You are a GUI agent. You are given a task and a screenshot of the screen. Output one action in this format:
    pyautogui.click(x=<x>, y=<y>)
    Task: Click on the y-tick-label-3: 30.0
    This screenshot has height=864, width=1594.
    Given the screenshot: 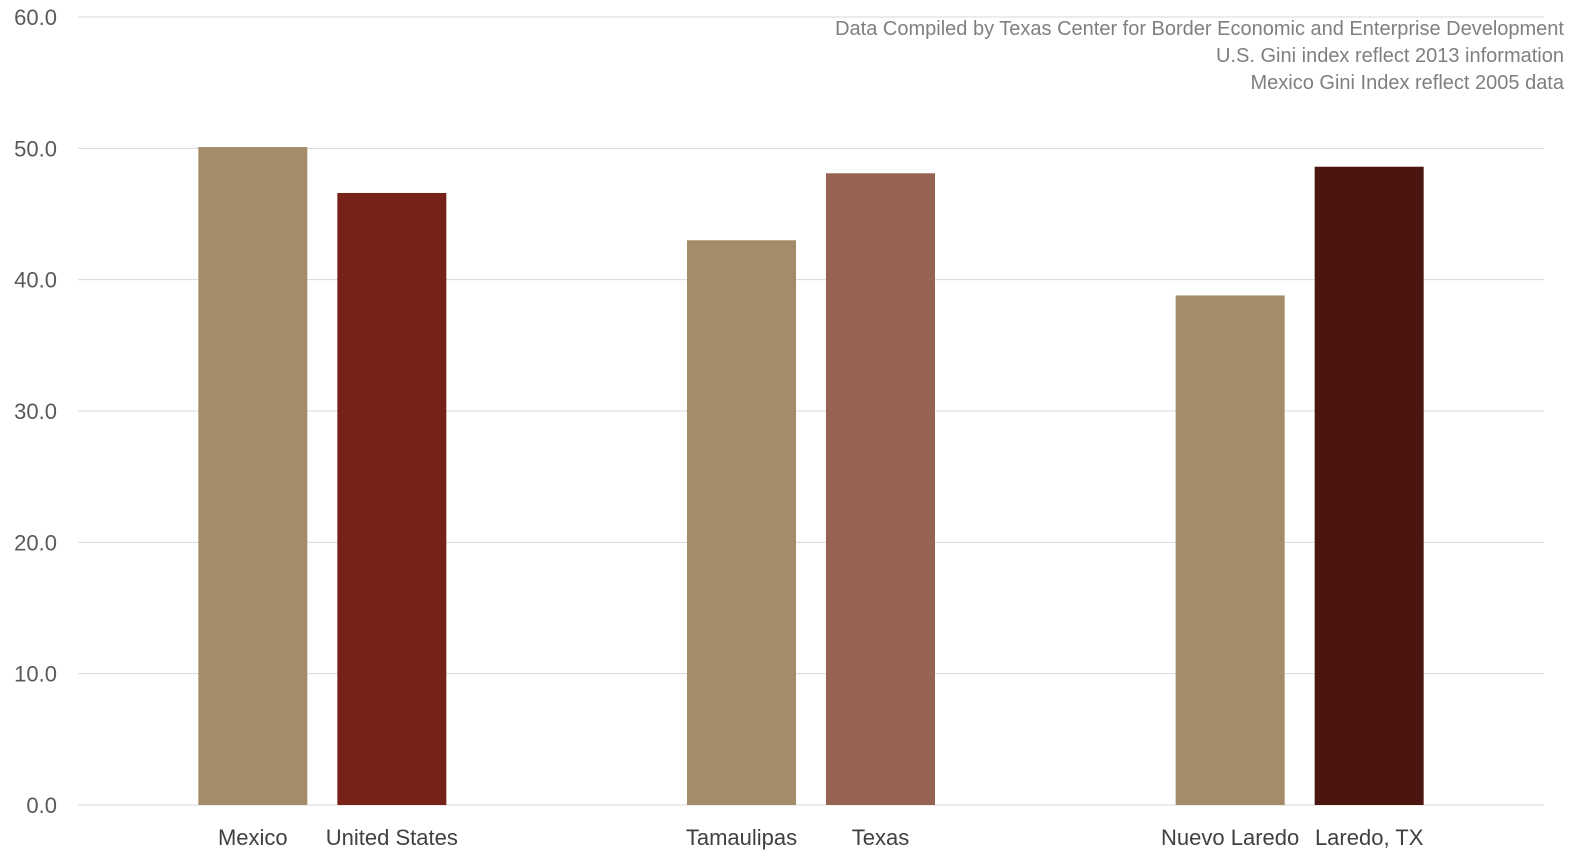 What is the action you would take?
    pyautogui.click(x=35, y=411)
    